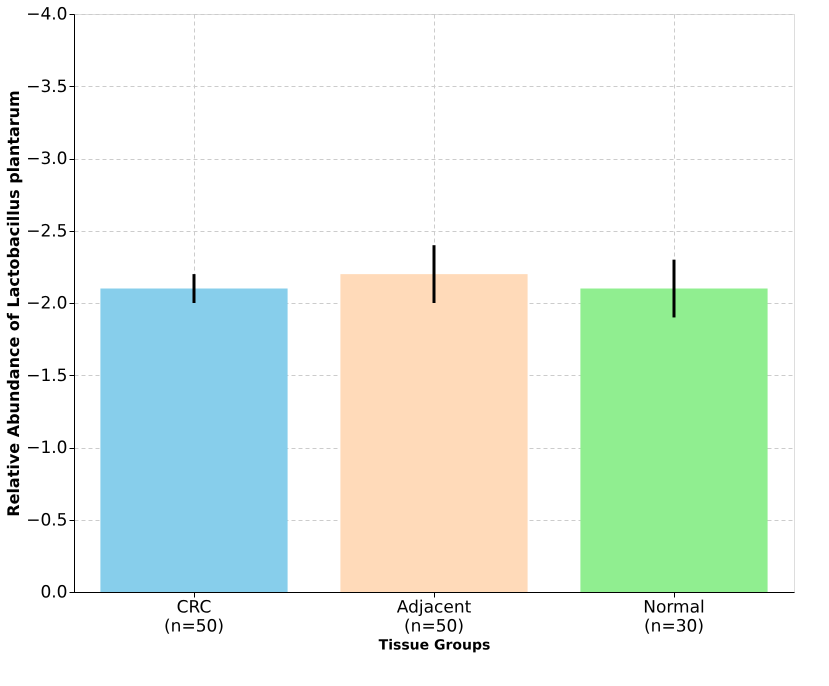  What do you see at coordinates (47, 304) in the screenshot?
I see `y-tick-label: −2.0` at bounding box center [47, 304].